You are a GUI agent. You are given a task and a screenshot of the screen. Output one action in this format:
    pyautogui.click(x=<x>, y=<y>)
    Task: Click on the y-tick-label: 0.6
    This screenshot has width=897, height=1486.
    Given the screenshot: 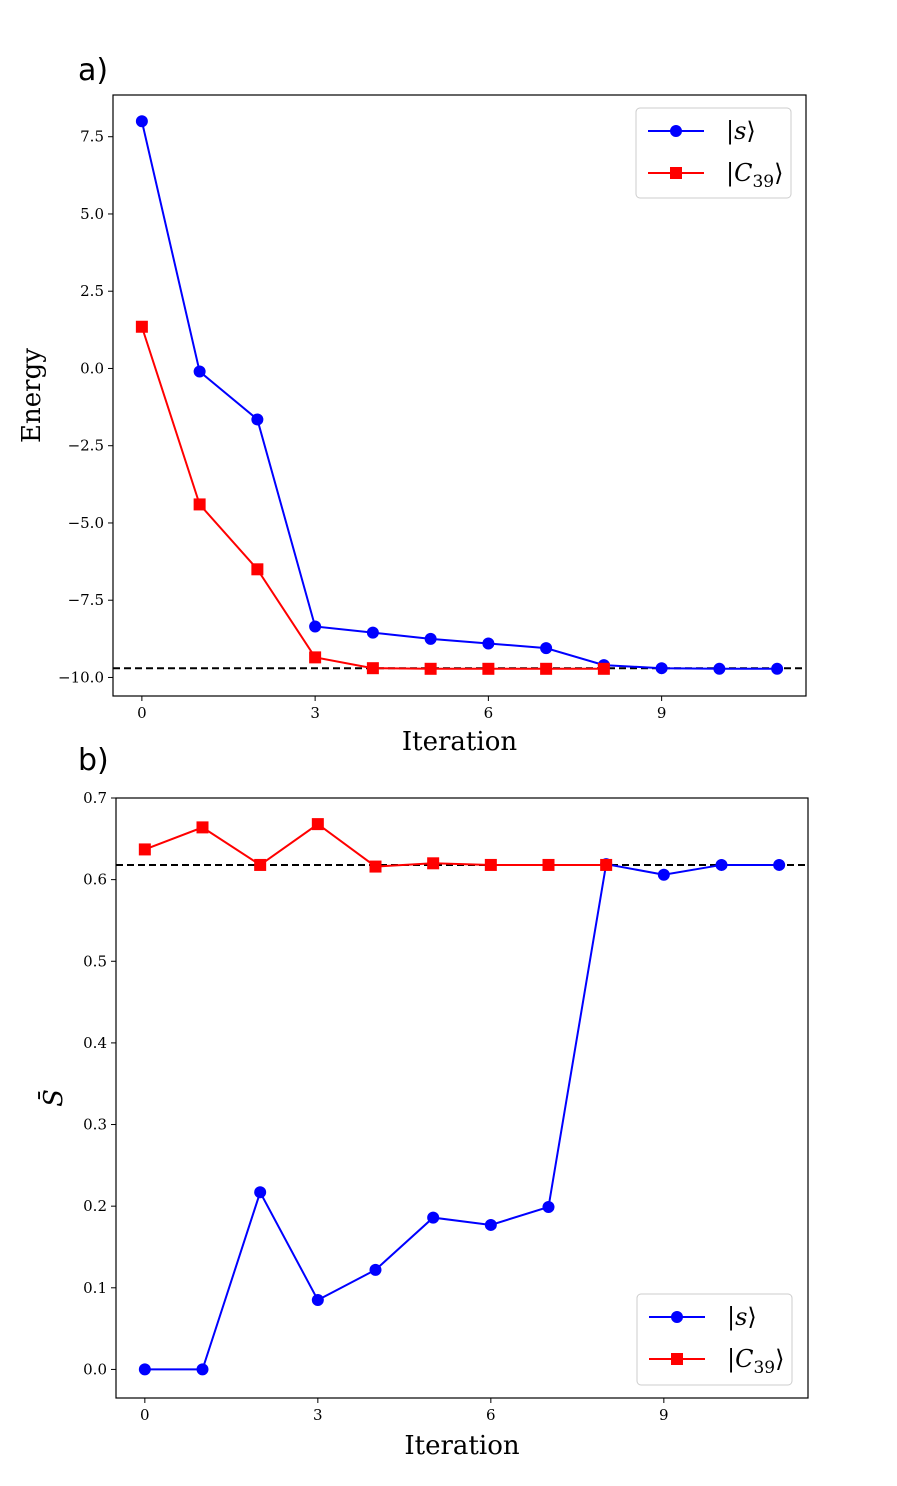 What is the action you would take?
    pyautogui.click(x=95, y=880)
    